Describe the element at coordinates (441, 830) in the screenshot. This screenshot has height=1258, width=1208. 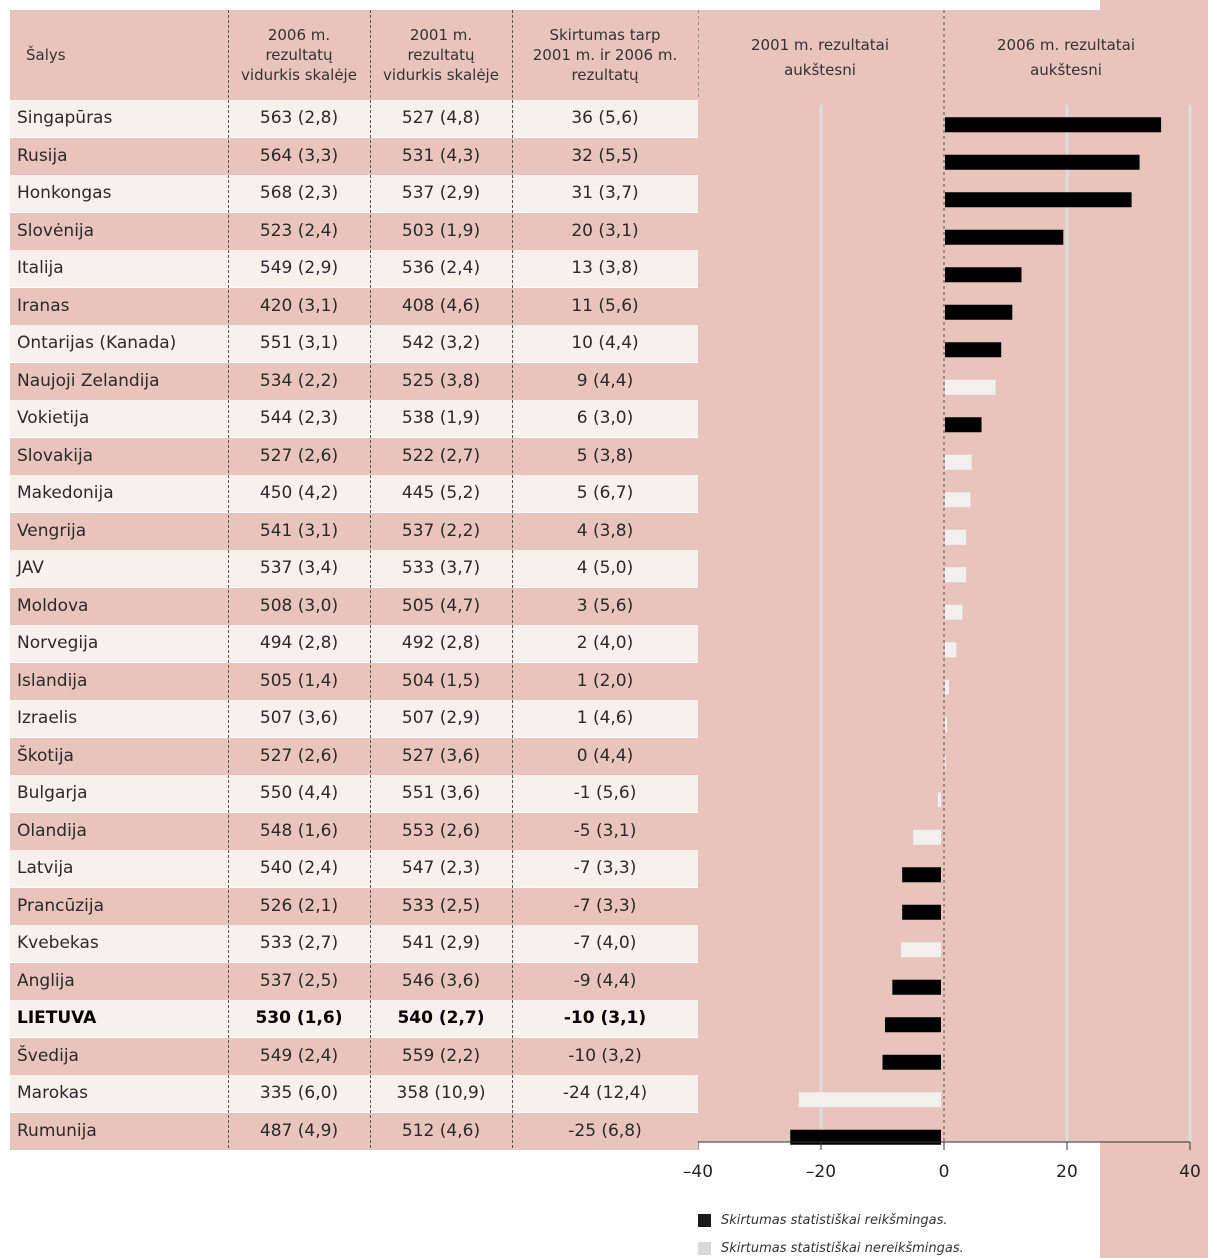
I see `score-2001-cell: 553 (2,6)` at that location.